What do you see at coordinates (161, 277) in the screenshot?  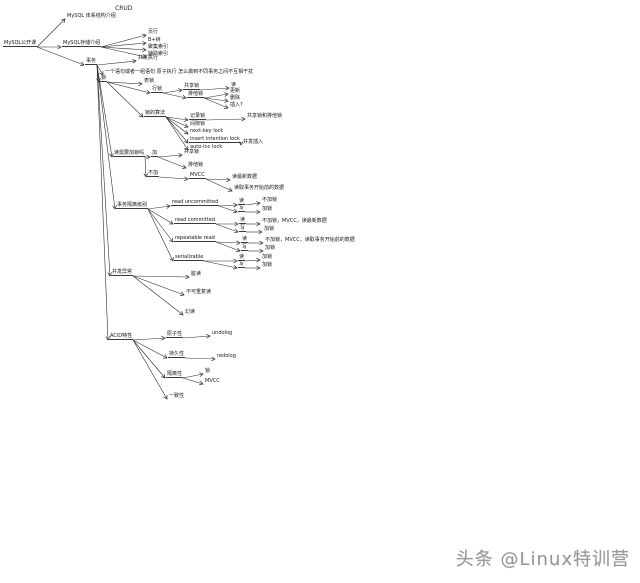 I see `edge-anomaly-dirty` at bounding box center [161, 277].